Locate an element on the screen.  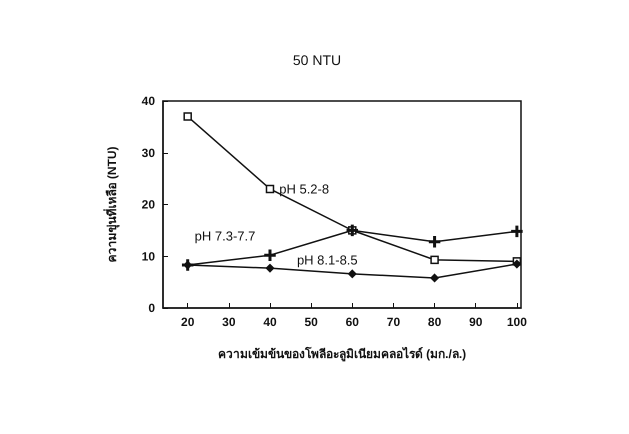
chart-title: 50 NTU is located at coordinates (317, 60).